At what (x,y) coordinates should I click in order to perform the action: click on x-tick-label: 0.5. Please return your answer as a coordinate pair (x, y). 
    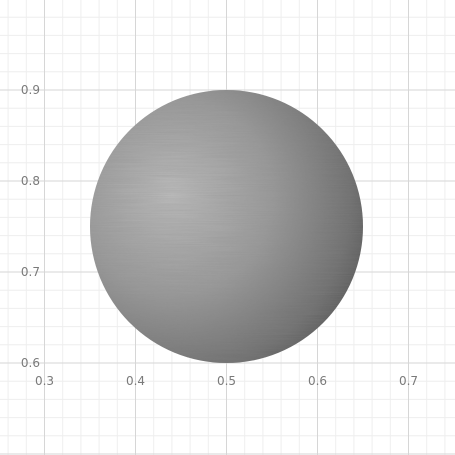
    Looking at the image, I should click on (226, 381).